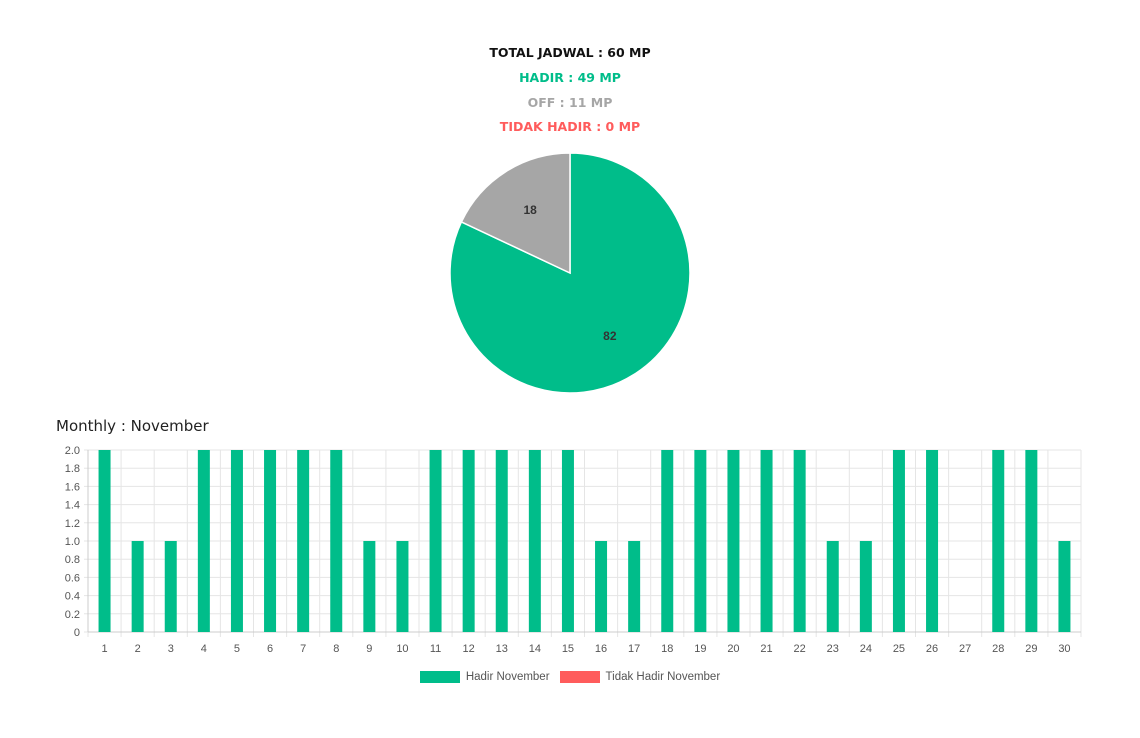  Describe the element at coordinates (733, 649) in the screenshot. I see `x-tick-label: 20` at that location.